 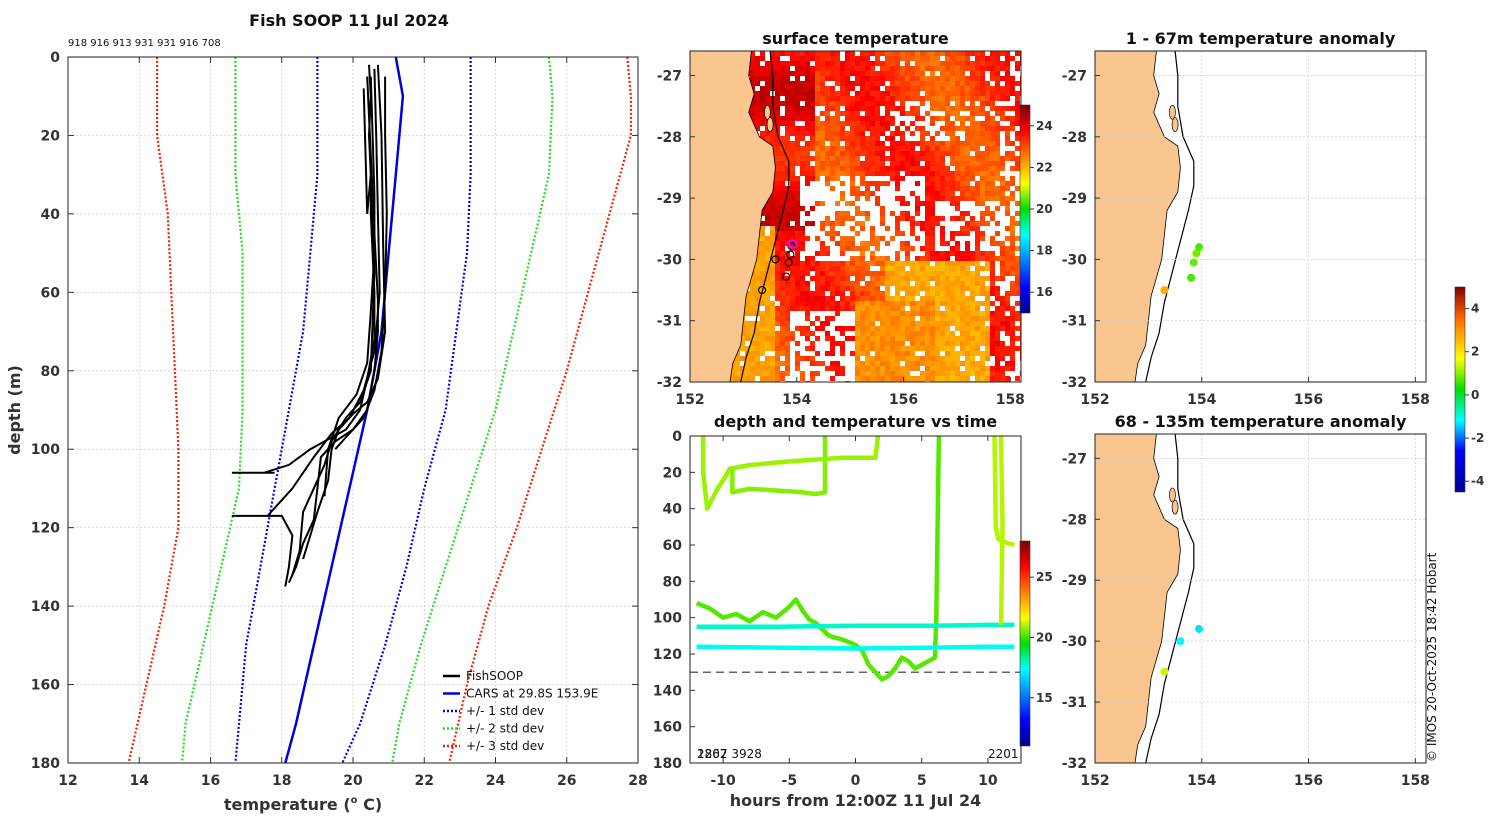 I want to click on sst-ytick-label: -32, so click(x=669, y=383).